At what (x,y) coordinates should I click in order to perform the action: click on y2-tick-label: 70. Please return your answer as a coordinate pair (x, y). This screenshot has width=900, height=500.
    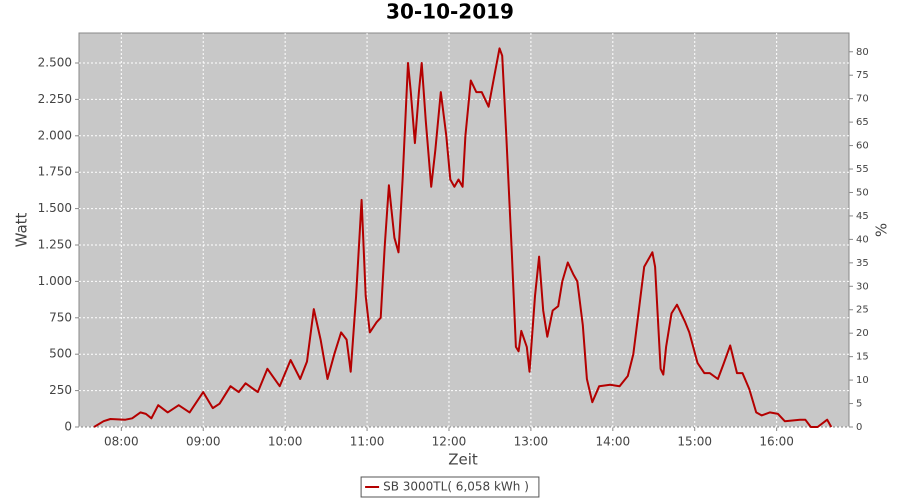
    Looking at the image, I should click on (862, 99).